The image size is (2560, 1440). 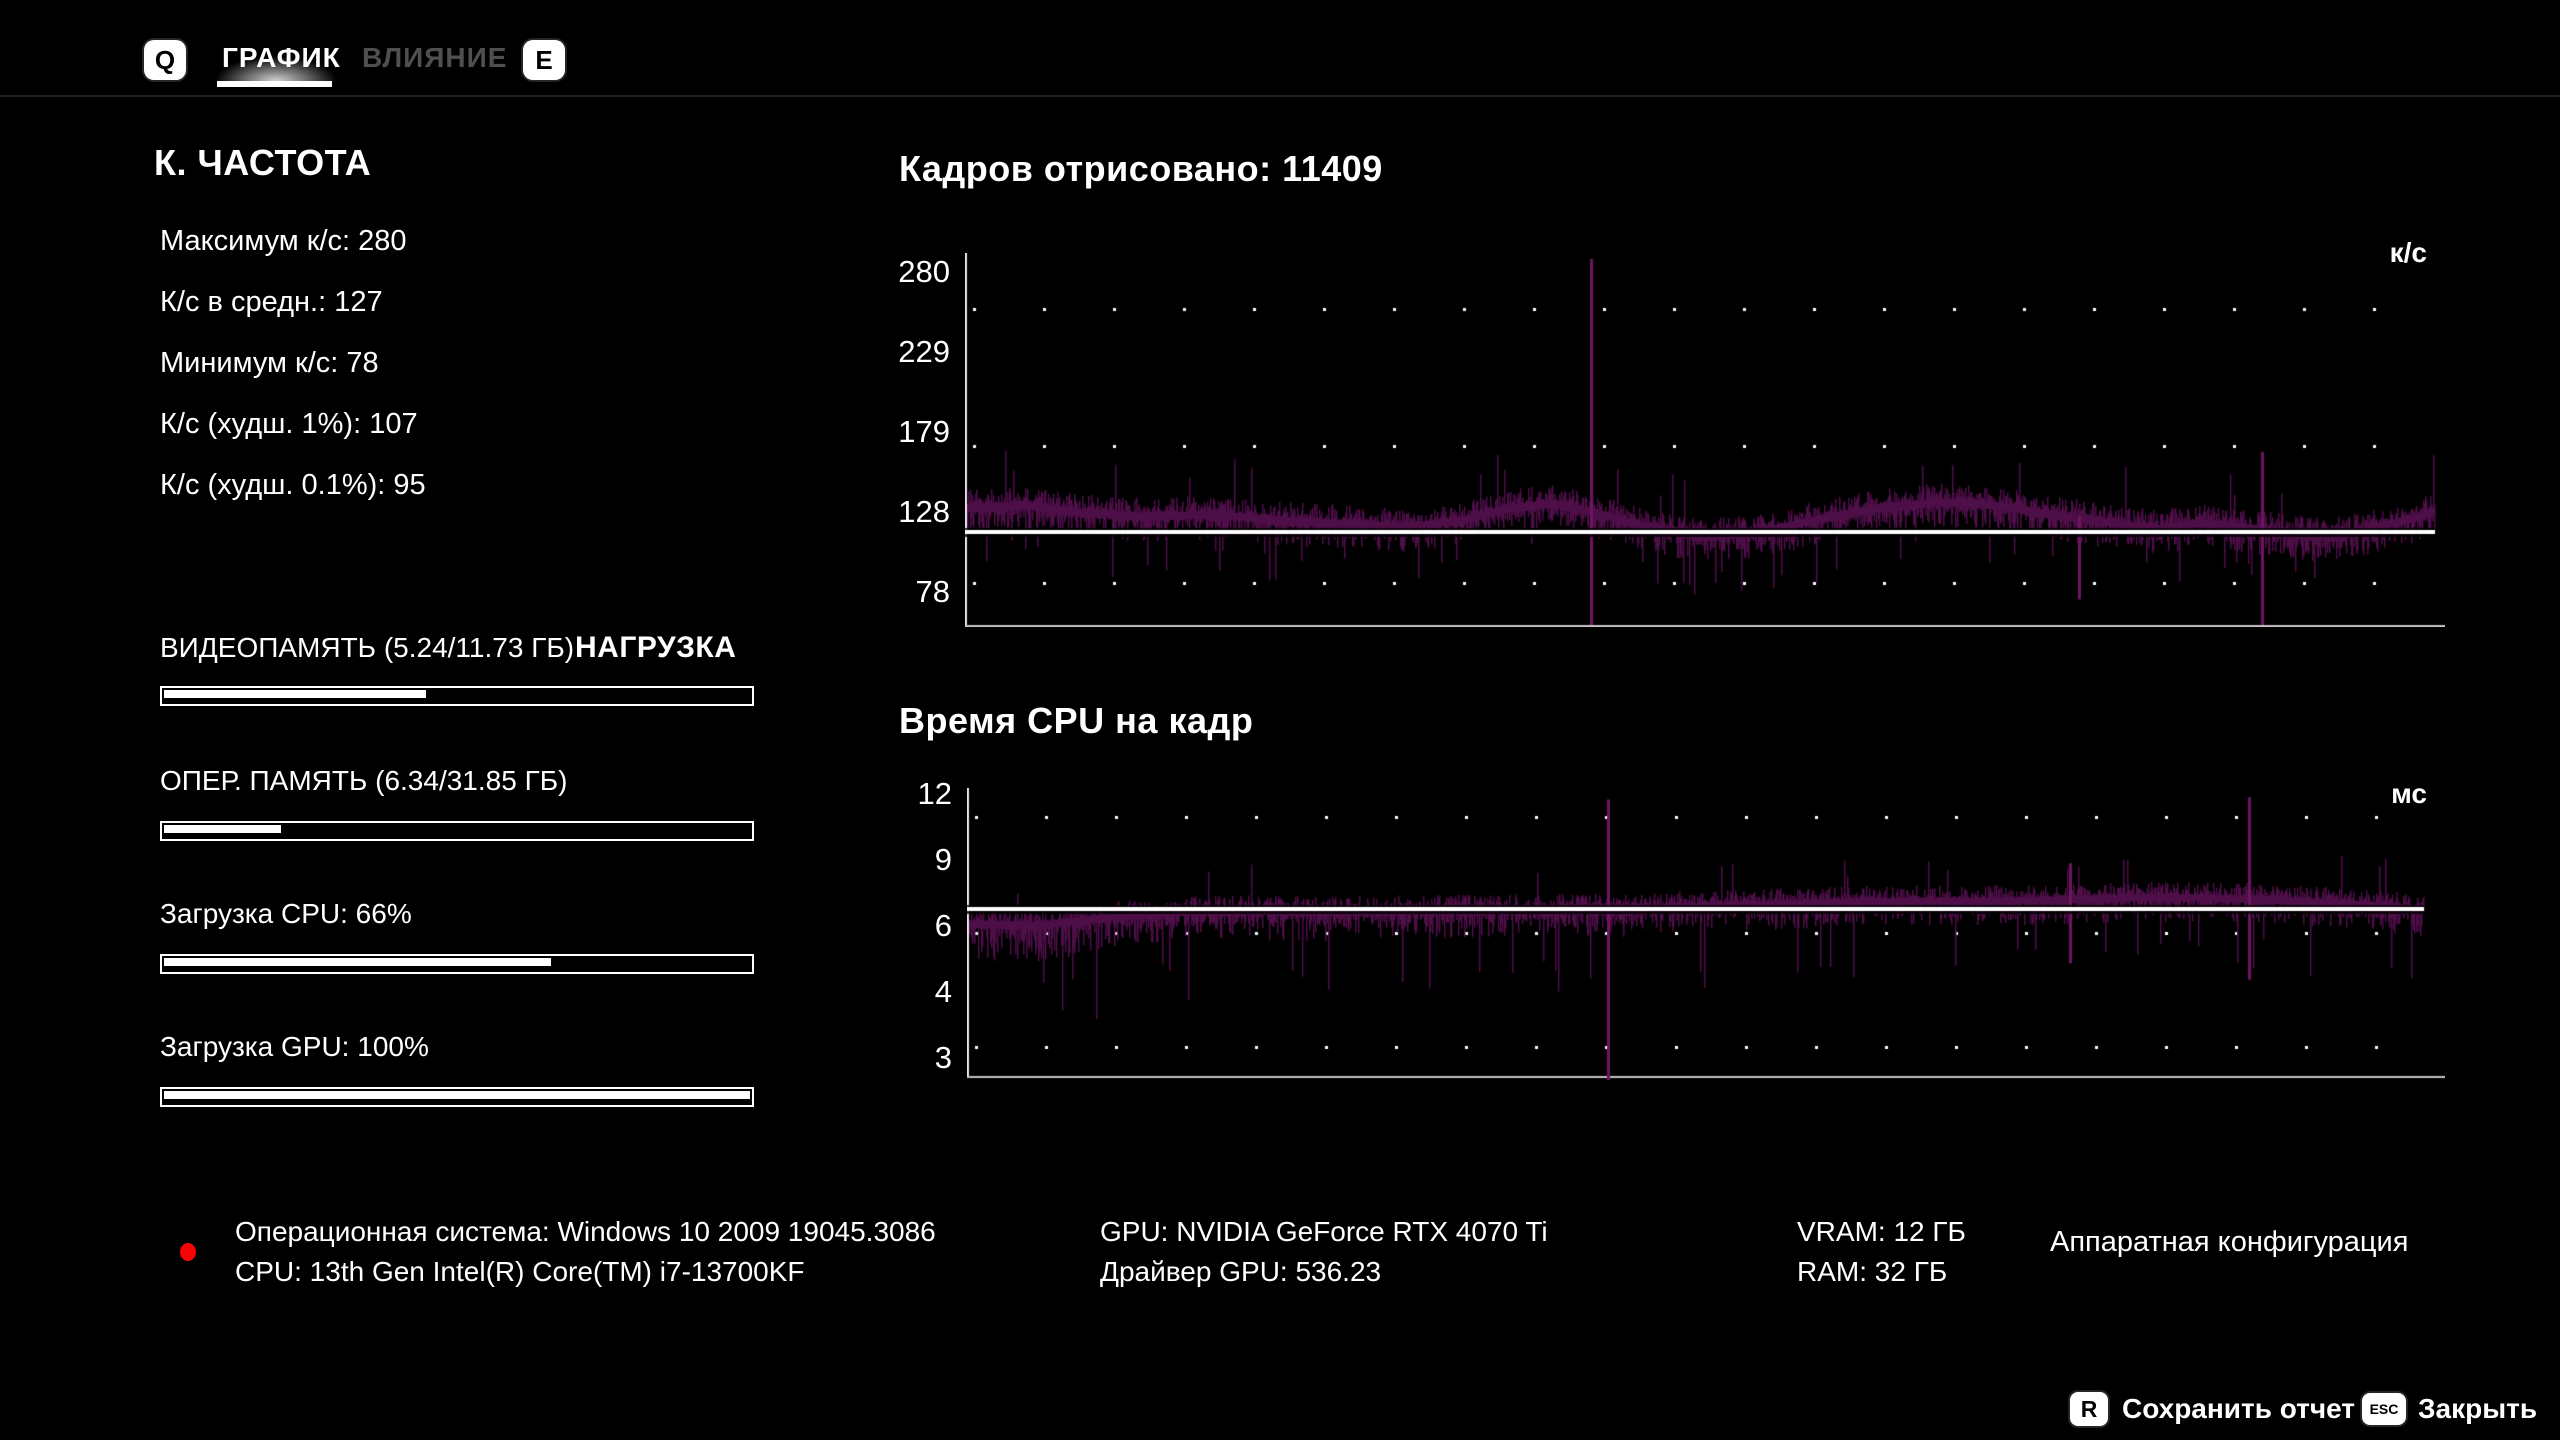 What do you see at coordinates (283, 241) in the screenshot?
I see `stat-max-fps: Максимум к/с: 280` at bounding box center [283, 241].